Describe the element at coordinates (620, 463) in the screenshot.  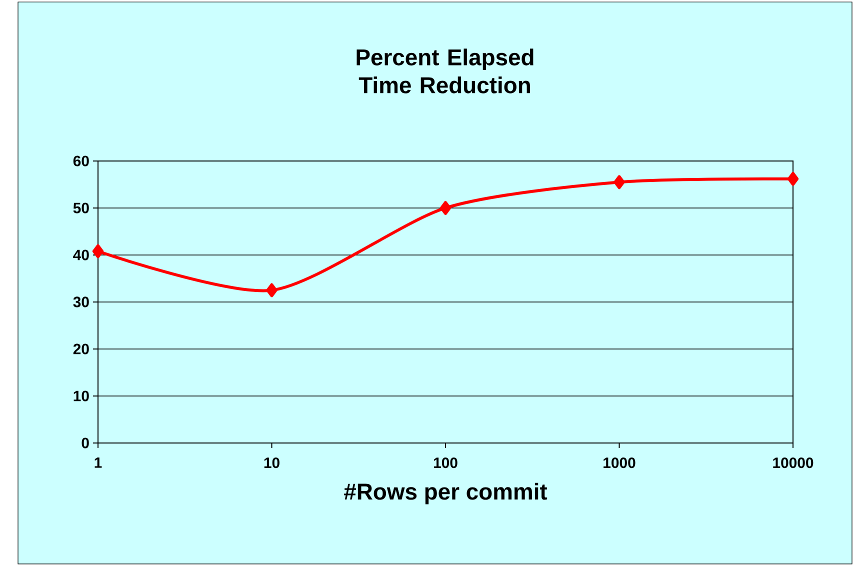
I see `x-tick-label: 1000` at that location.